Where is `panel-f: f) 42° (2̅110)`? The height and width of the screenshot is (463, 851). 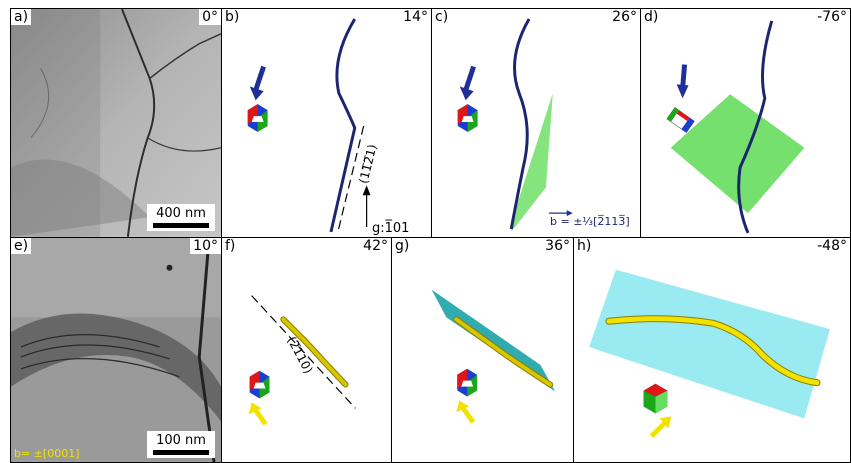
panel-f: f) 42° (2̅110) is located at coordinates (306, 350).